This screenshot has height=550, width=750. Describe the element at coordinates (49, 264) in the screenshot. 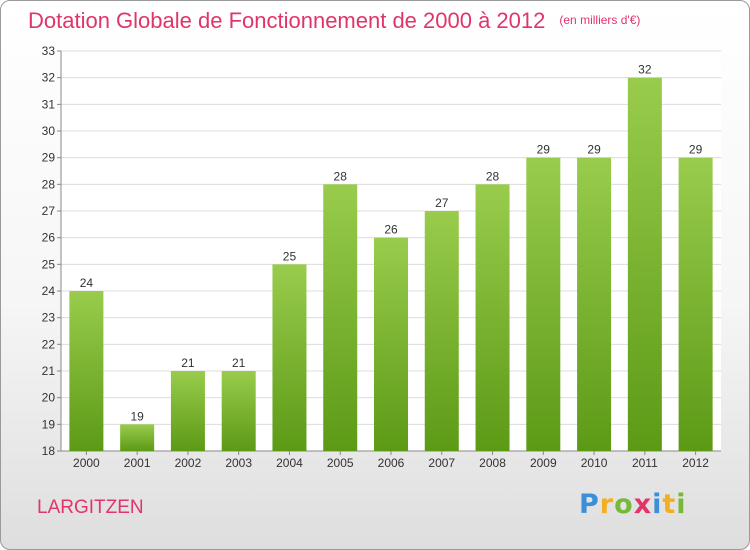

I see `y-tick-label: 25` at that location.